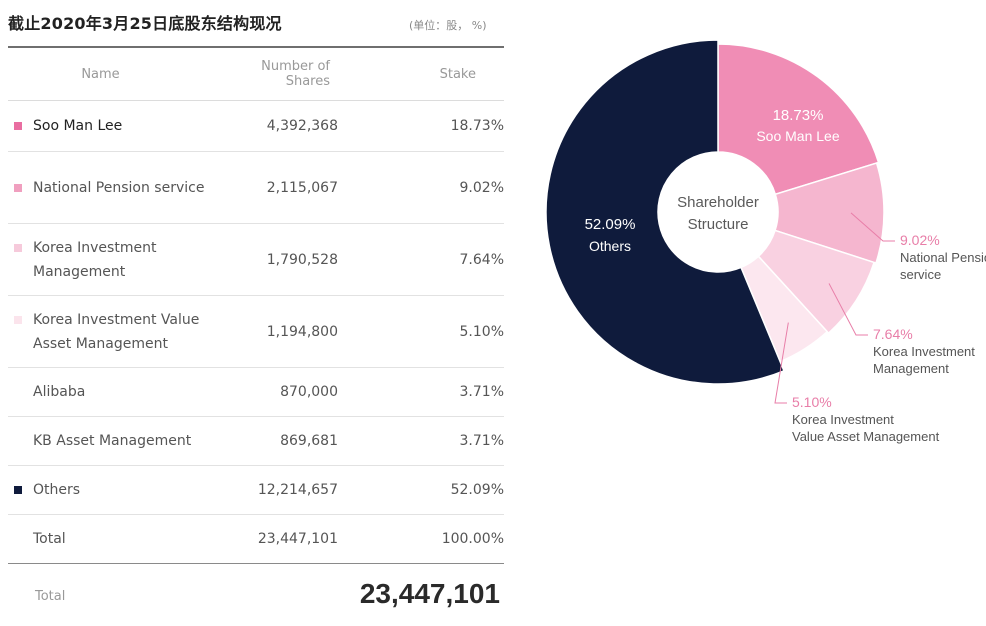 The width and height of the screenshot is (986, 626). Describe the element at coordinates (275, 126) in the screenshot. I see `shares-cell: 4,392,368` at that location.